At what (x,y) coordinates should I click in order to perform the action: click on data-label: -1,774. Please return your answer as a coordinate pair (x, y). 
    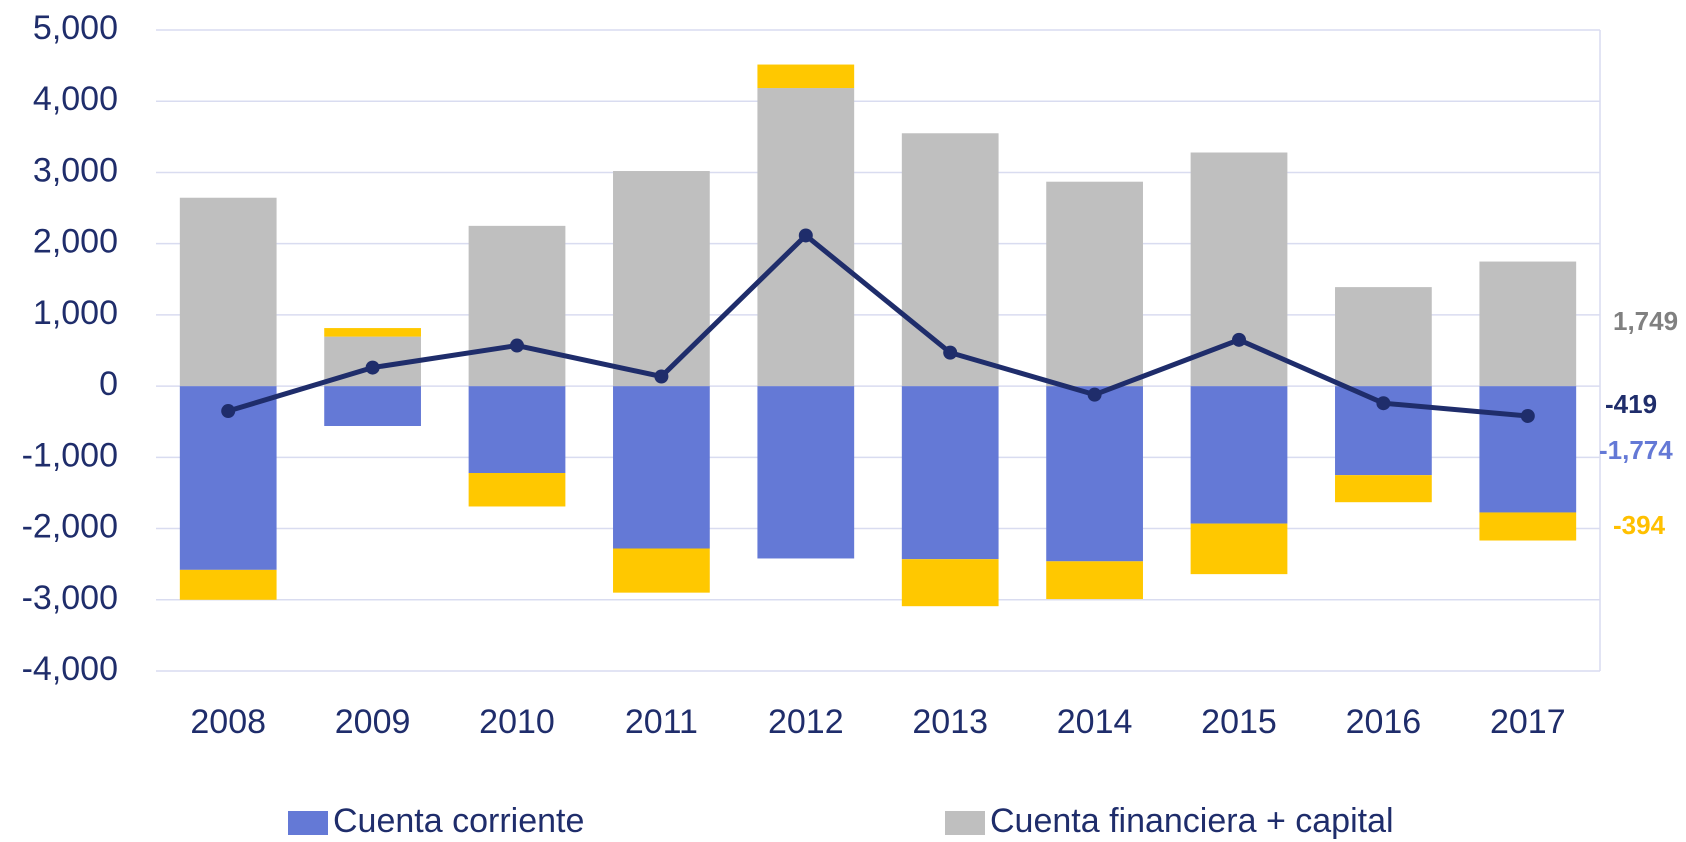
    Looking at the image, I should click on (1636, 450).